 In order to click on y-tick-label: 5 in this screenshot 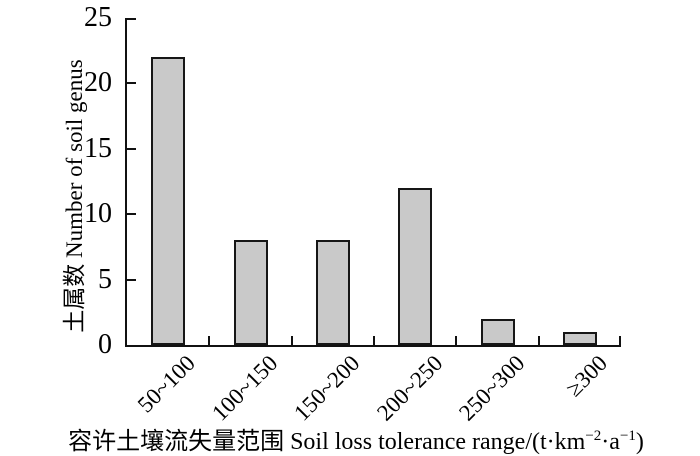, I will do `click(105, 279)`.